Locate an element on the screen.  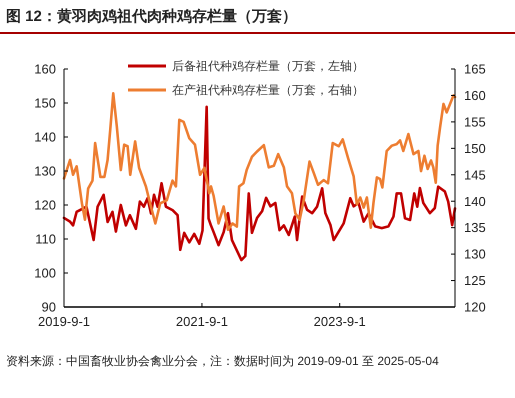
y2-tick-label: 140 is located at coordinates (475, 201).